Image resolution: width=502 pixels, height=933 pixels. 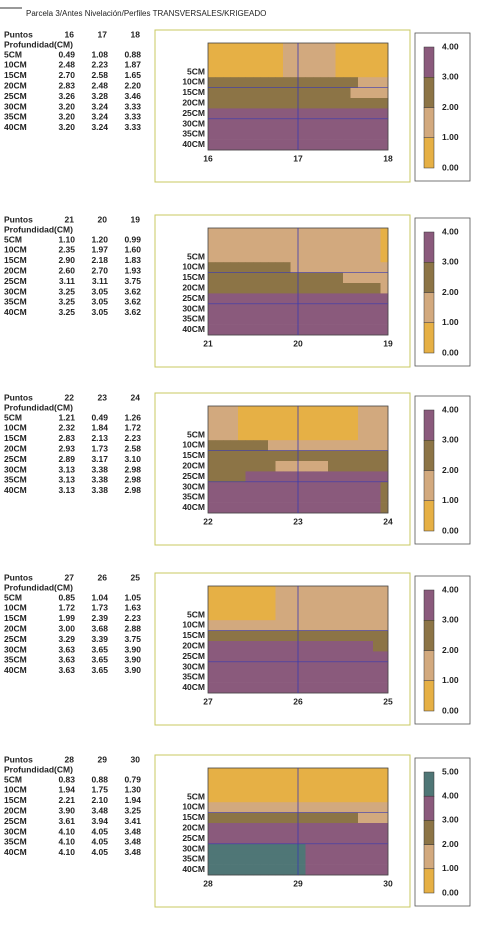 I want to click on depth-label: 10CM, so click(x=15, y=790).